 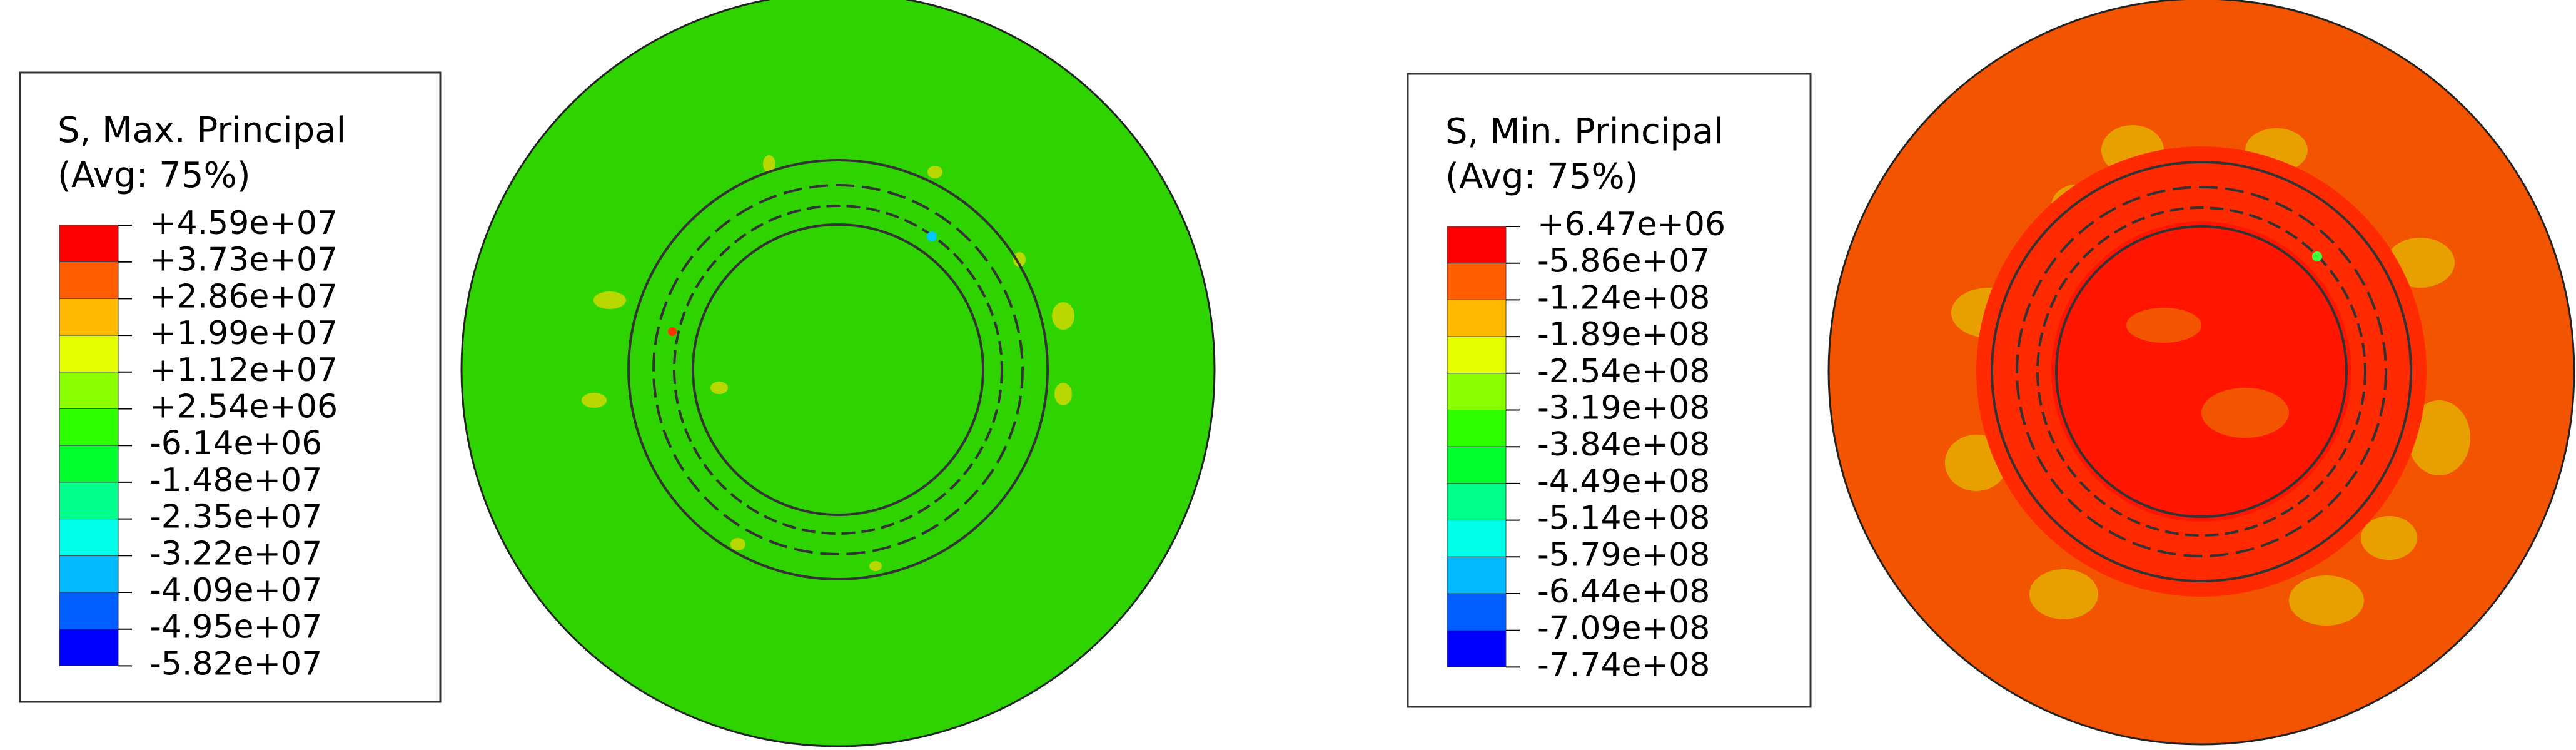 What do you see at coordinates (1623, 555) in the screenshot?
I see `legend-label: -5.79e+08` at bounding box center [1623, 555].